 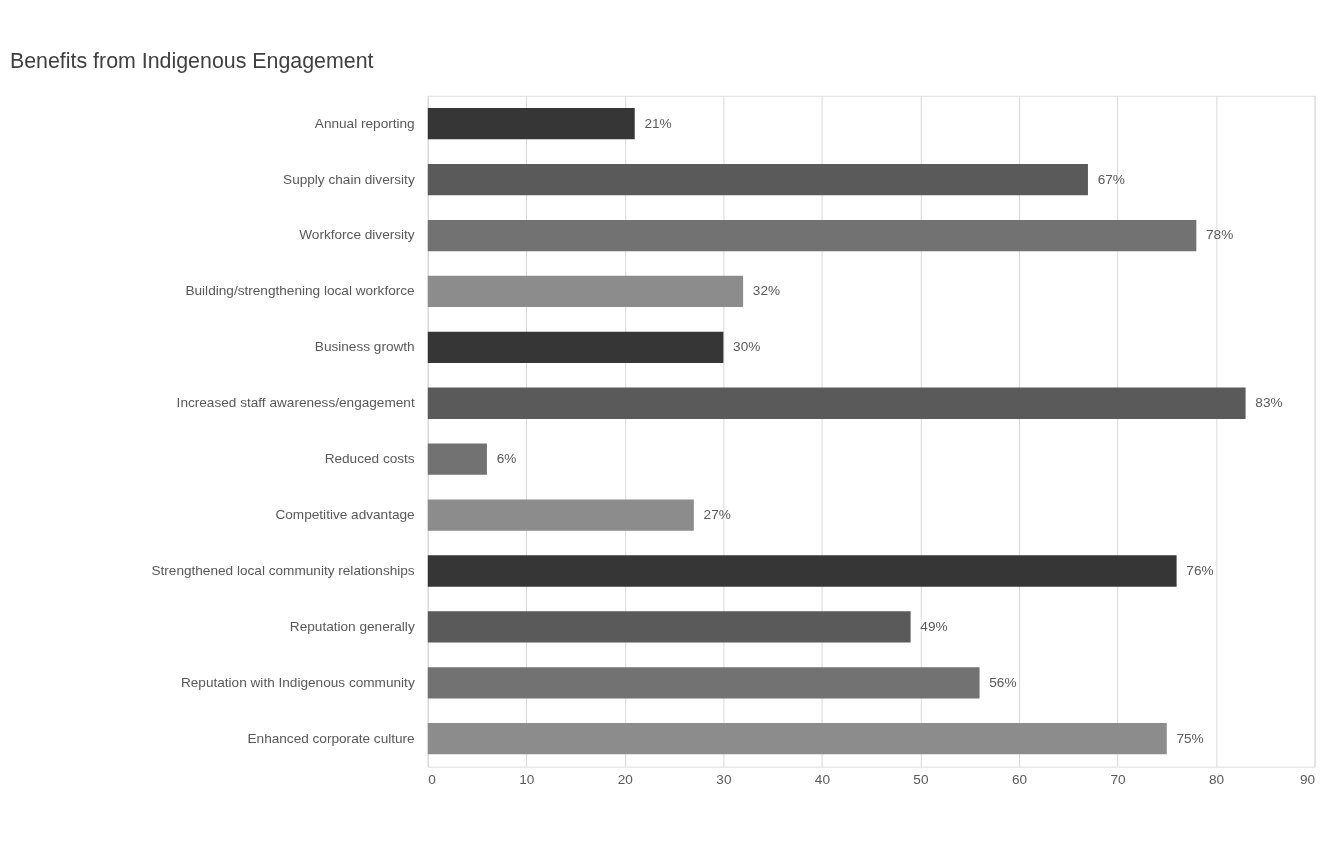 What do you see at coordinates (747, 347) in the screenshot?
I see `data-label: 30%` at bounding box center [747, 347].